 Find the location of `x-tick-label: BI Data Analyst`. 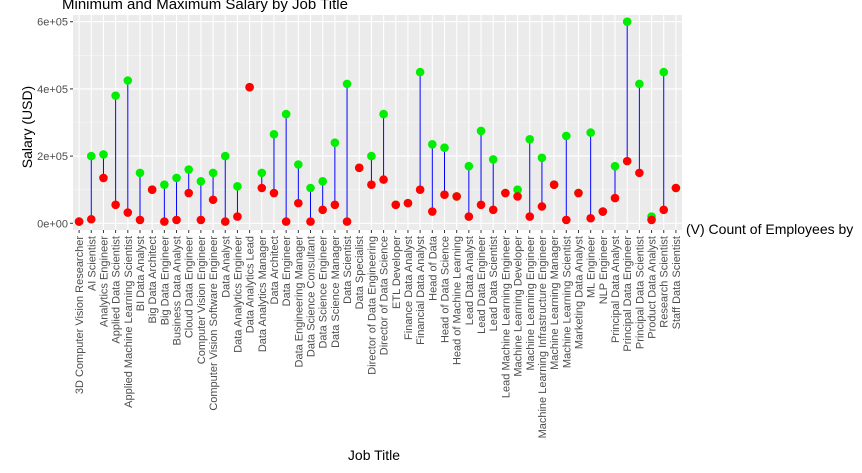

x-tick-label: BI Data Analyst is located at coordinates (141, 273).